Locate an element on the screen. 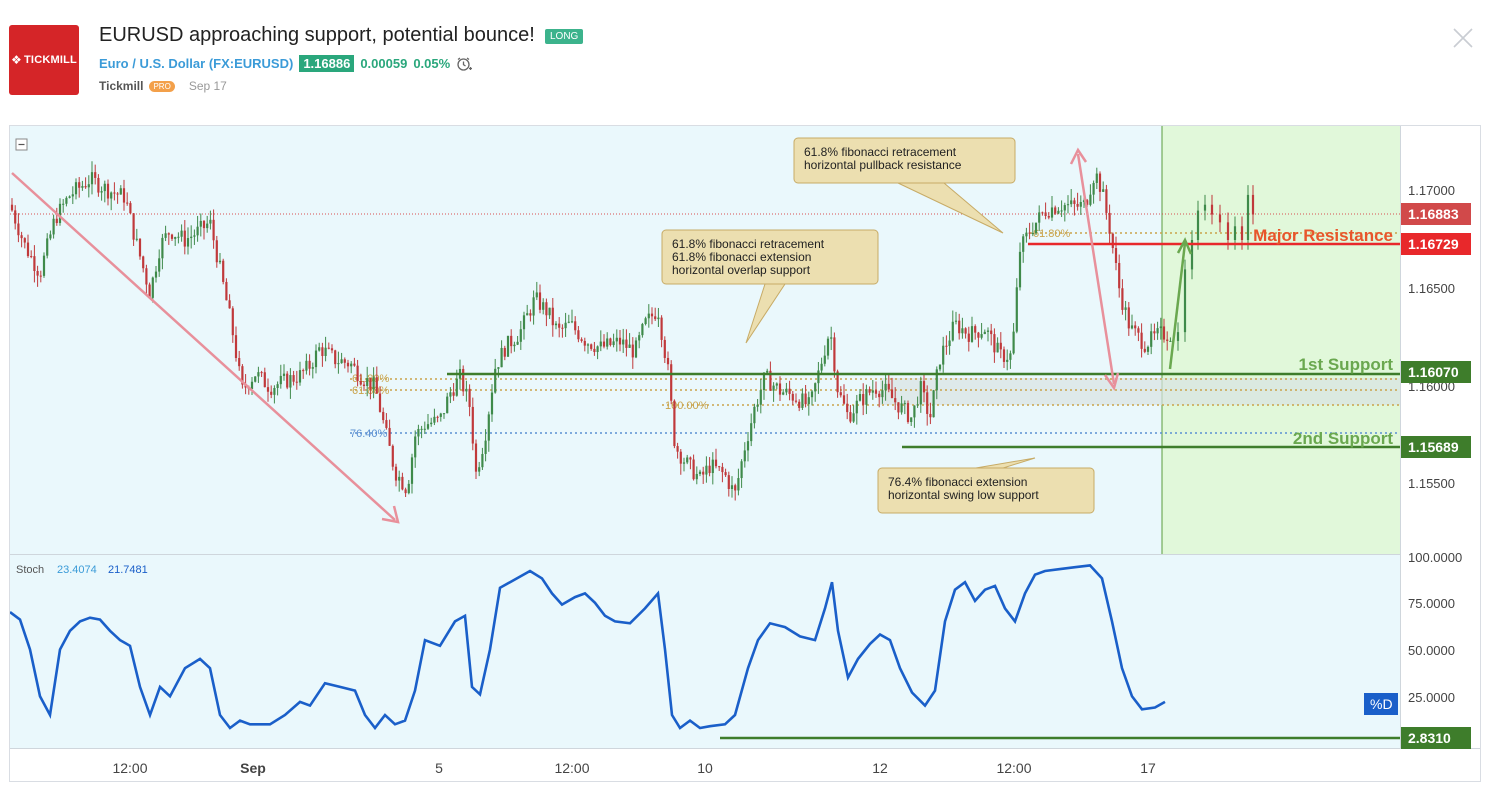 Image resolution: width=1491 pixels, height=786 pixels. bearish-trend-arrow is located at coordinates (205, 348).